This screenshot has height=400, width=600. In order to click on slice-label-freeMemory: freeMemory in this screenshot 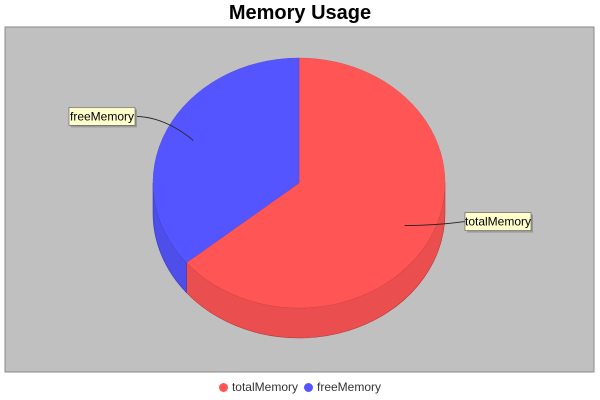, I will do `click(102, 116)`.